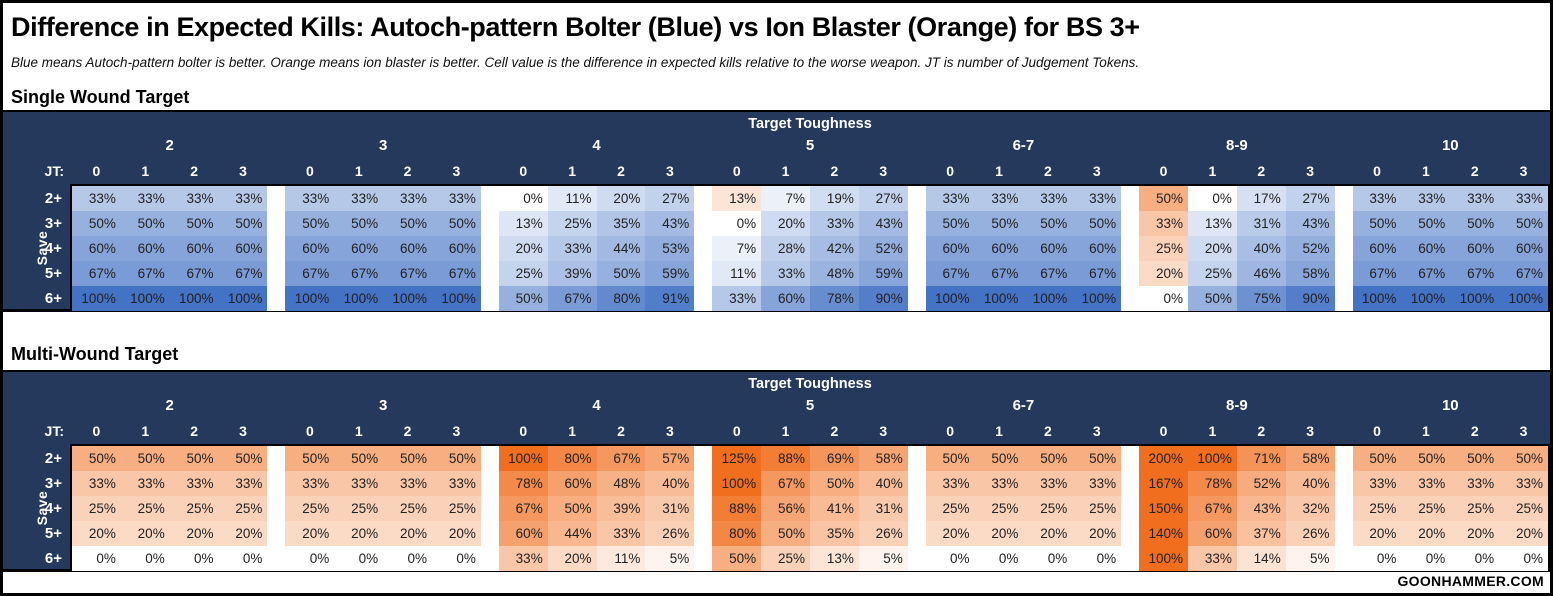 The image size is (1553, 596). Describe the element at coordinates (42, 248) in the screenshot. I see `save-axis-title: Save` at that location.